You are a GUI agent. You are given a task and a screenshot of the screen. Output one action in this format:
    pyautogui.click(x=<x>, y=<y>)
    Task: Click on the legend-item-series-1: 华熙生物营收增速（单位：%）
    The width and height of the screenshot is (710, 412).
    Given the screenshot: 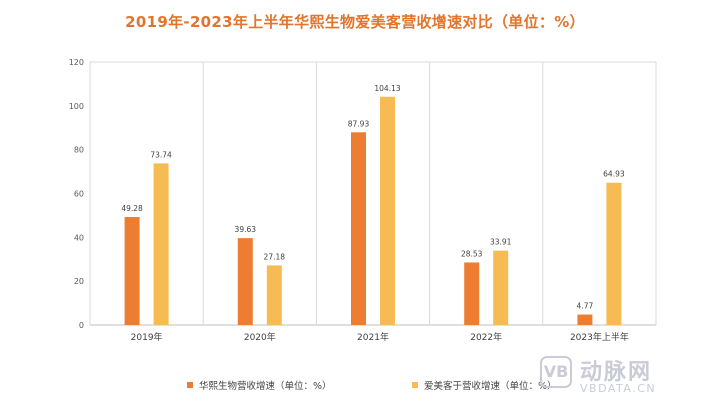 What is the action you would take?
    pyautogui.click(x=259, y=385)
    